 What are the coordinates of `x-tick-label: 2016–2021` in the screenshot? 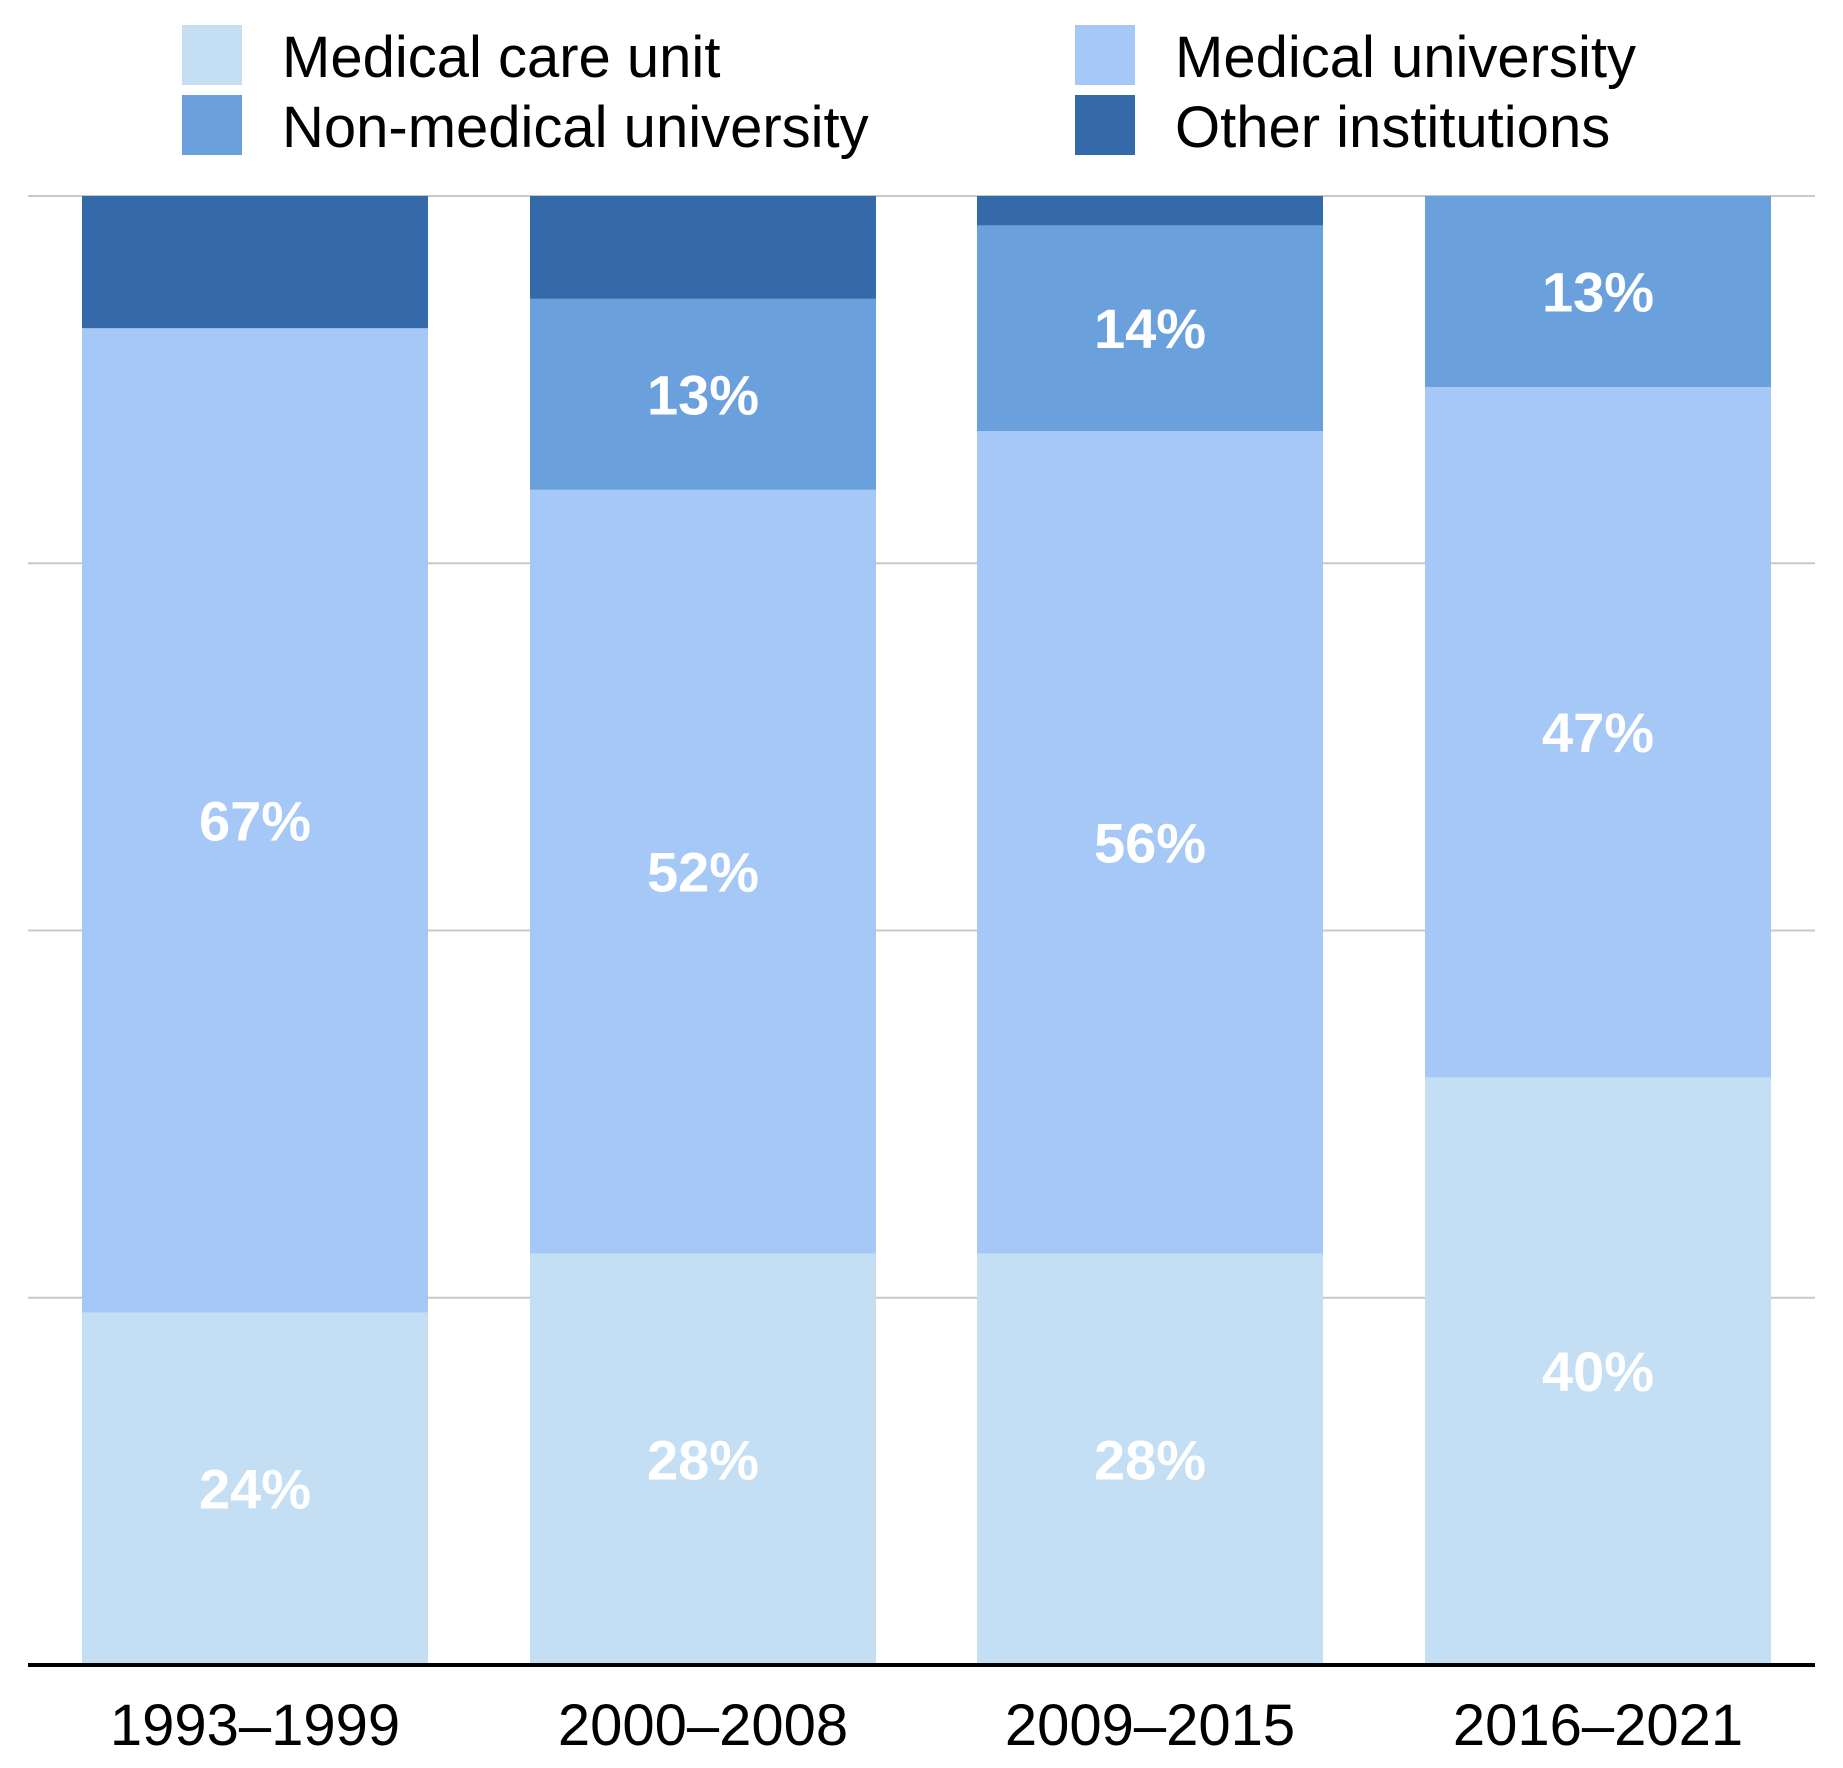 It's located at (1598, 1725).